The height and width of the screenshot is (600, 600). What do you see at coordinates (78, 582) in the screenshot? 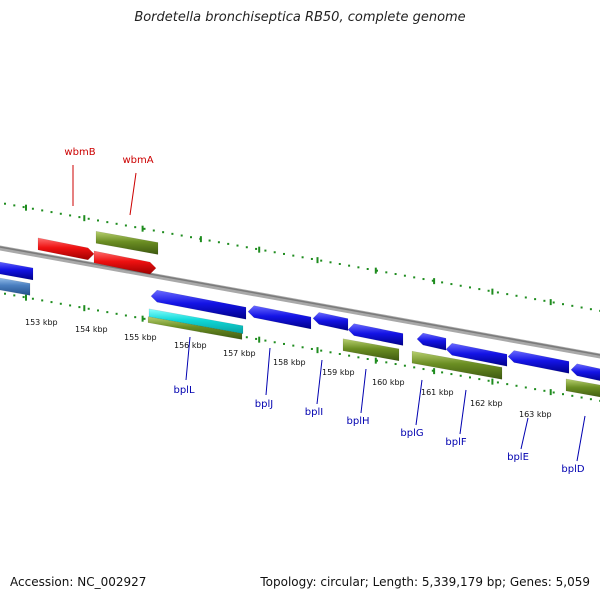
I see `accession-label: Accession: NC_002927` at bounding box center [78, 582].